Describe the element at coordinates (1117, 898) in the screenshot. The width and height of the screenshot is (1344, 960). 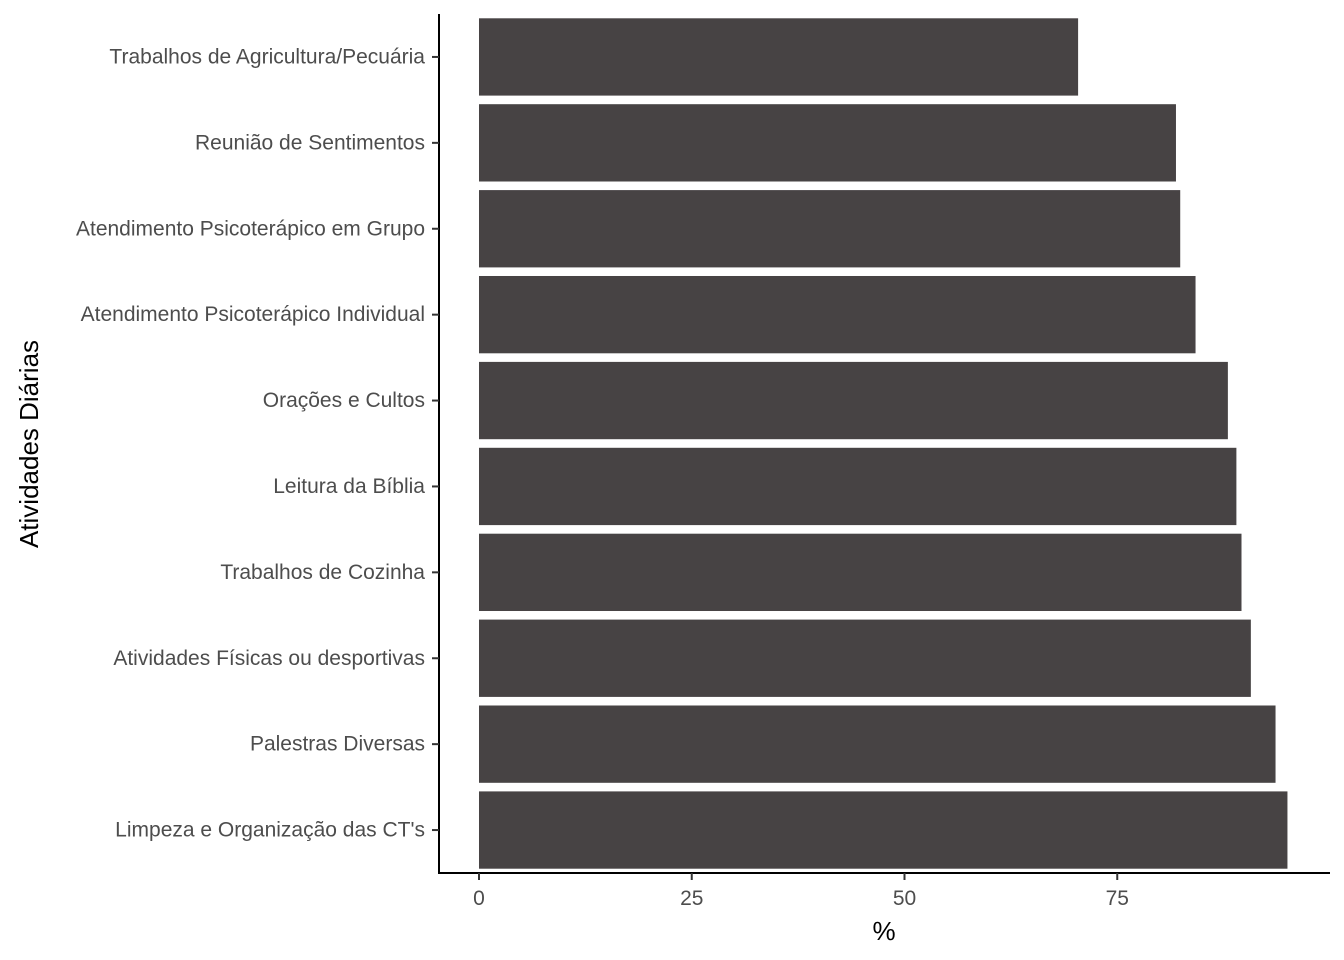
I see `x-tick-label: 75` at that location.